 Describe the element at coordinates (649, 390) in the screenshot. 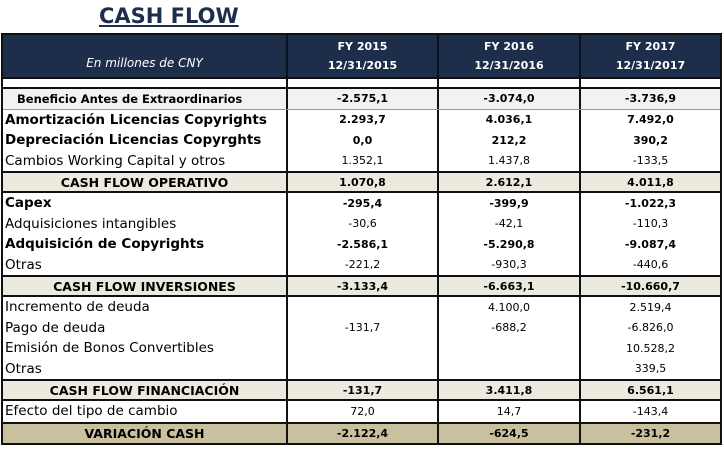

I see `value-fy2017: 6.561,1` at that location.